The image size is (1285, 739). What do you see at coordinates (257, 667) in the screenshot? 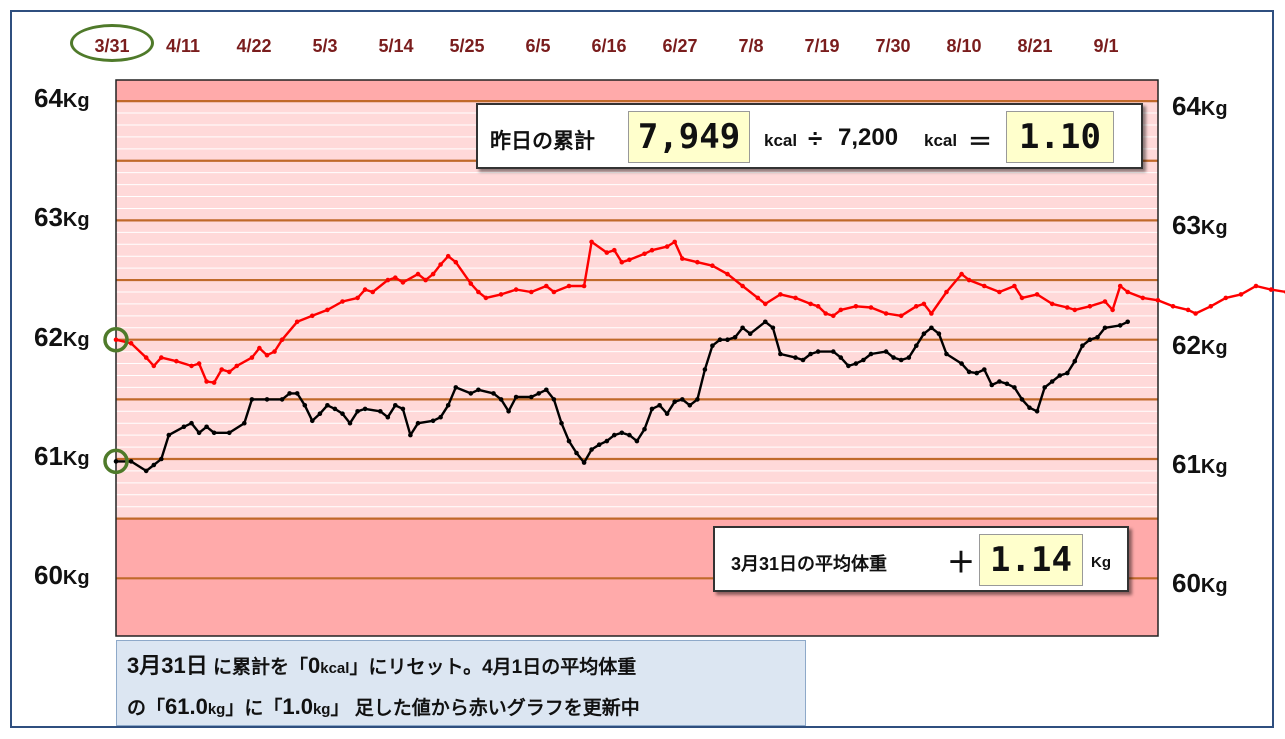
I see `note-text: に累計を「` at bounding box center [257, 667].